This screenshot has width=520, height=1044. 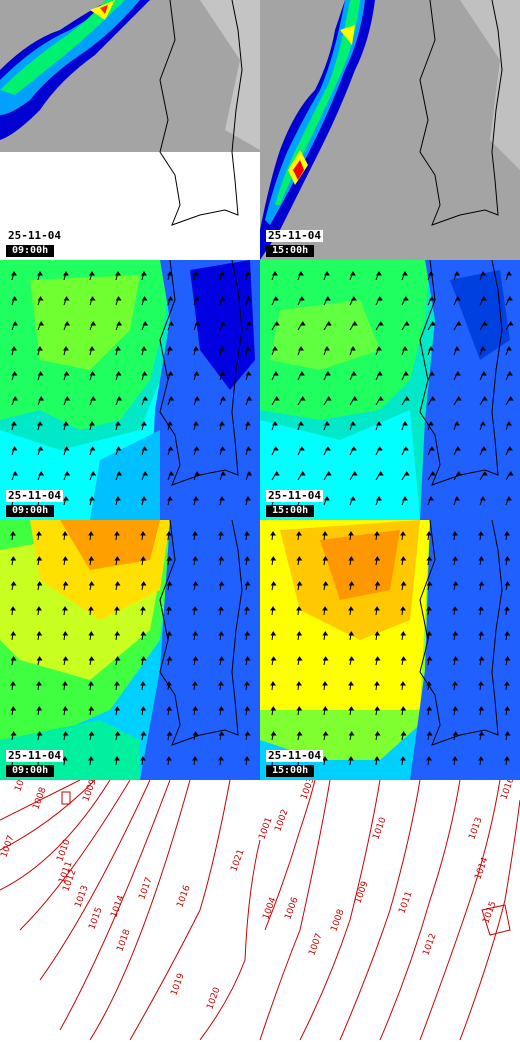 I want to click on isobar-label: 1015, so click(x=95, y=918).